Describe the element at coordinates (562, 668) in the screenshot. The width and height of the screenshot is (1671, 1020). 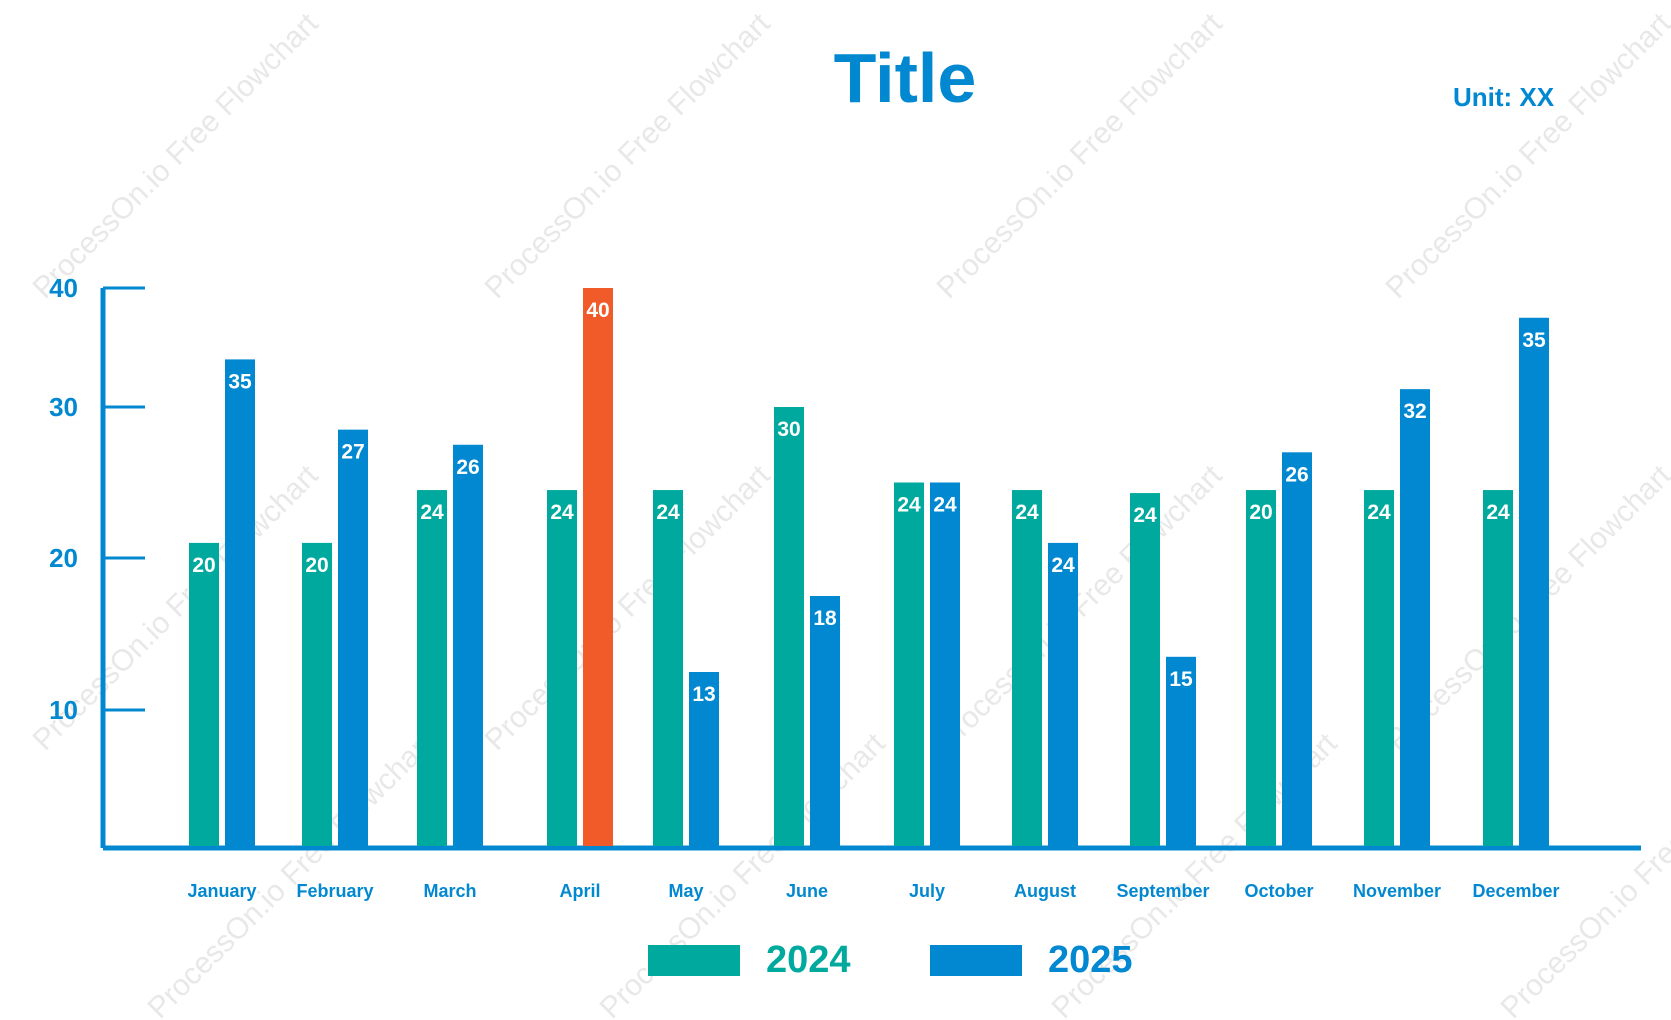
I see `bar-2024-april` at that location.